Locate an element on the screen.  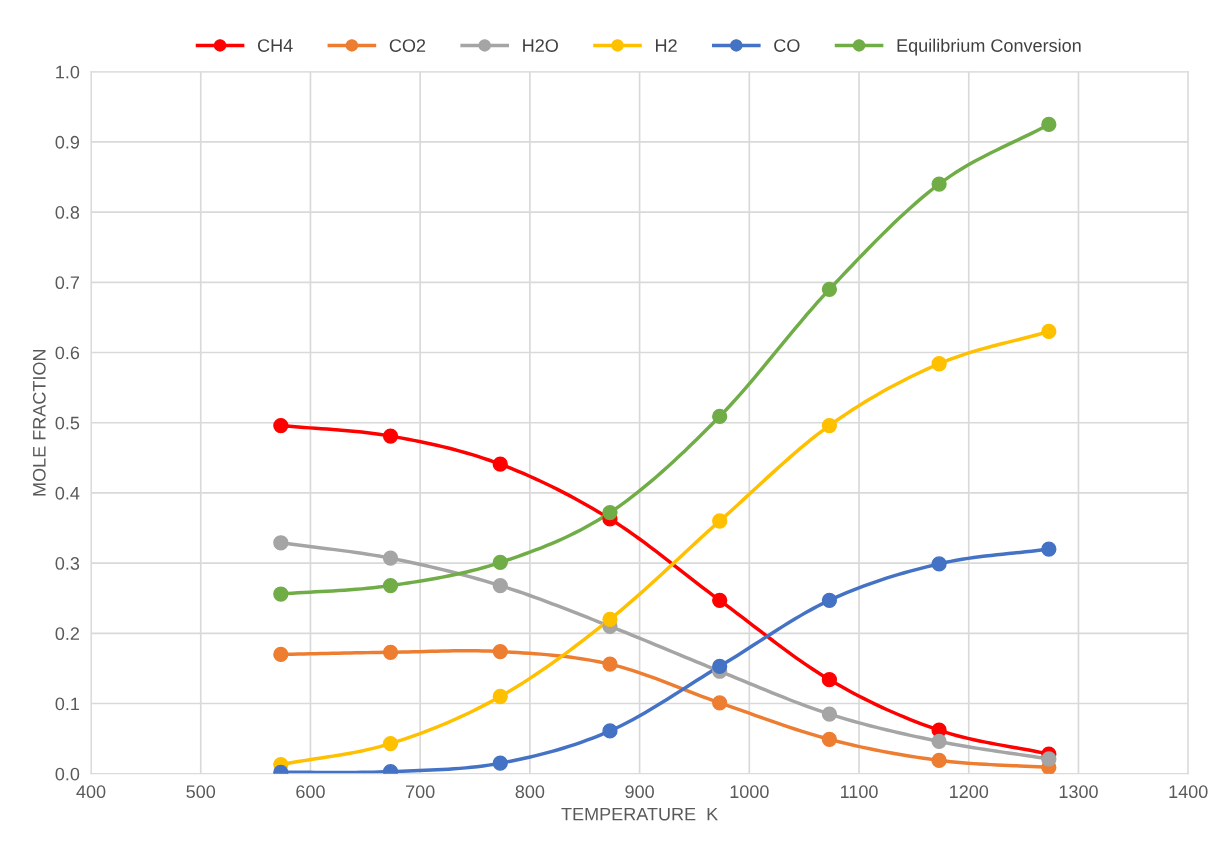
y-tick-label: 0.9 is located at coordinates (67, 142).